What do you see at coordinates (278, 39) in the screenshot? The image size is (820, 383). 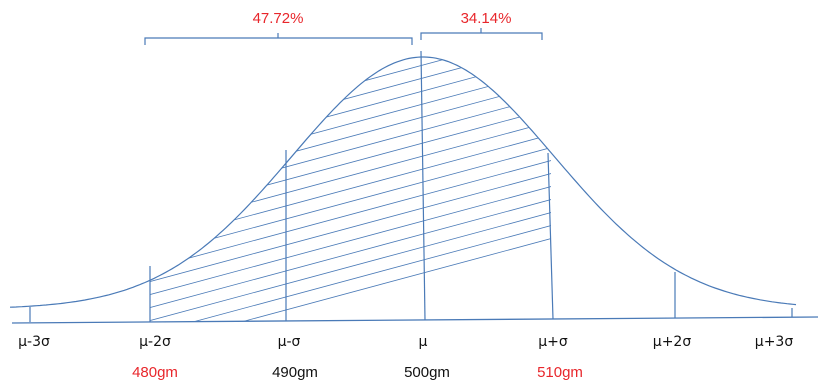 I see `brace-left-range` at bounding box center [278, 39].